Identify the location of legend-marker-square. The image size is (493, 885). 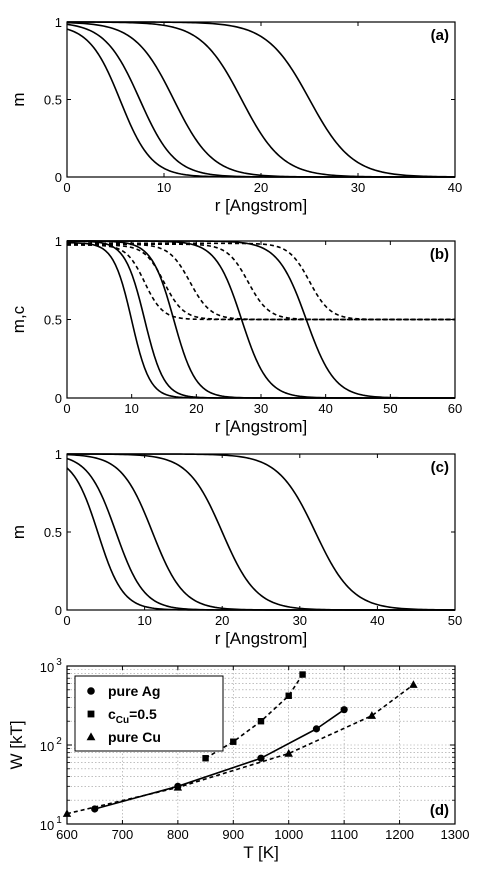
(91, 714).